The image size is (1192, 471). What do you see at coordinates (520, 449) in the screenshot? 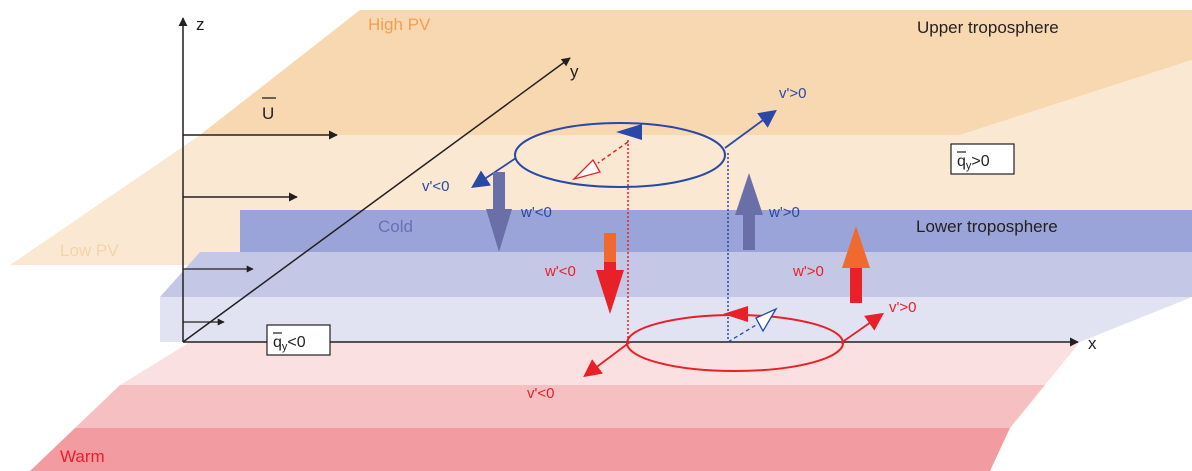
I see `warm-layer-bottom` at bounding box center [520, 449].